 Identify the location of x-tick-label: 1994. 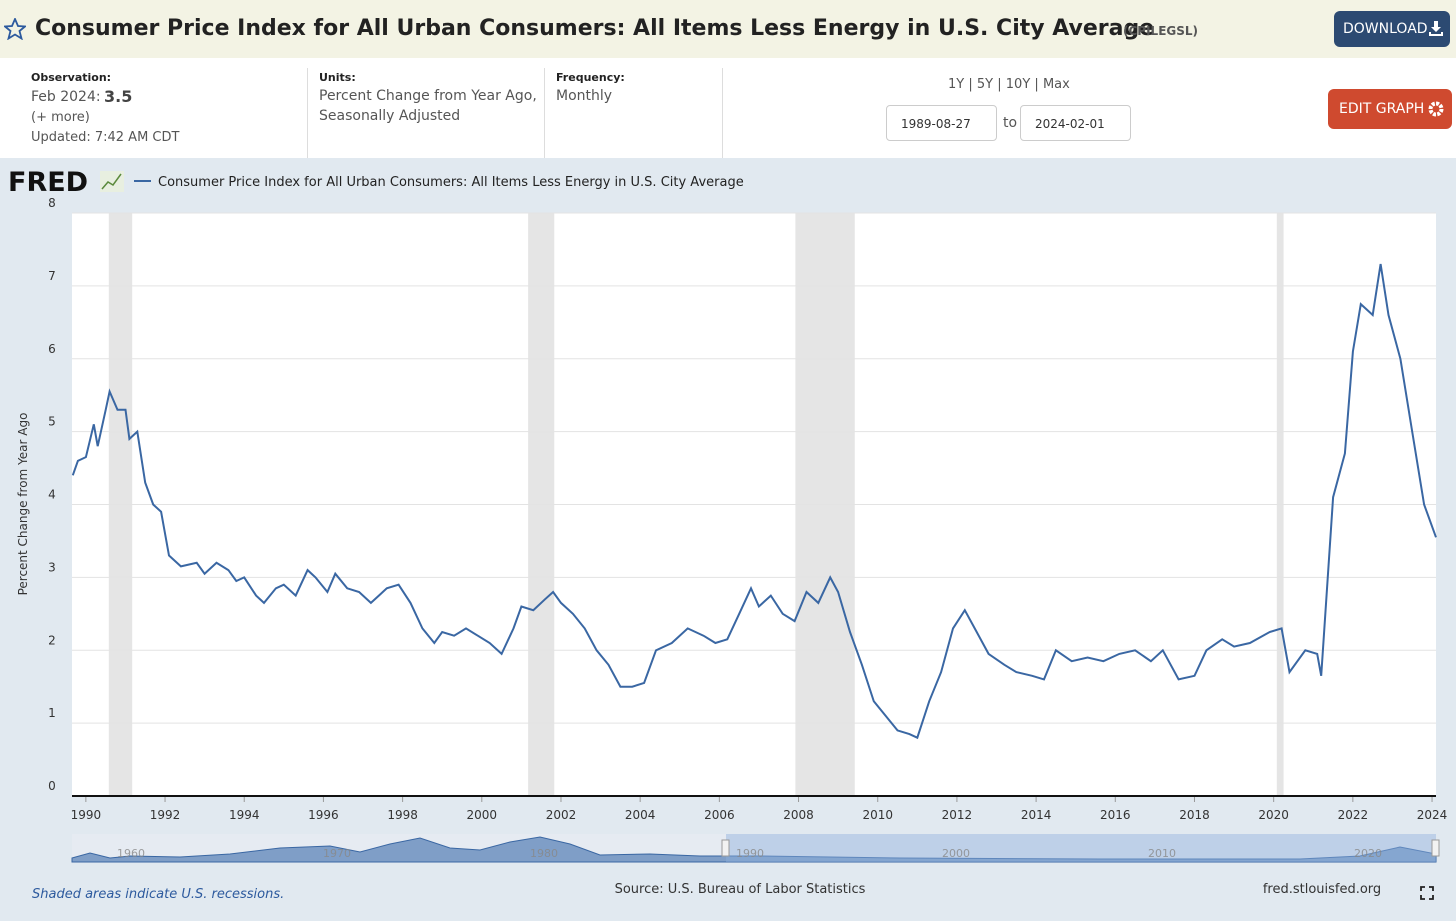
(244, 815).